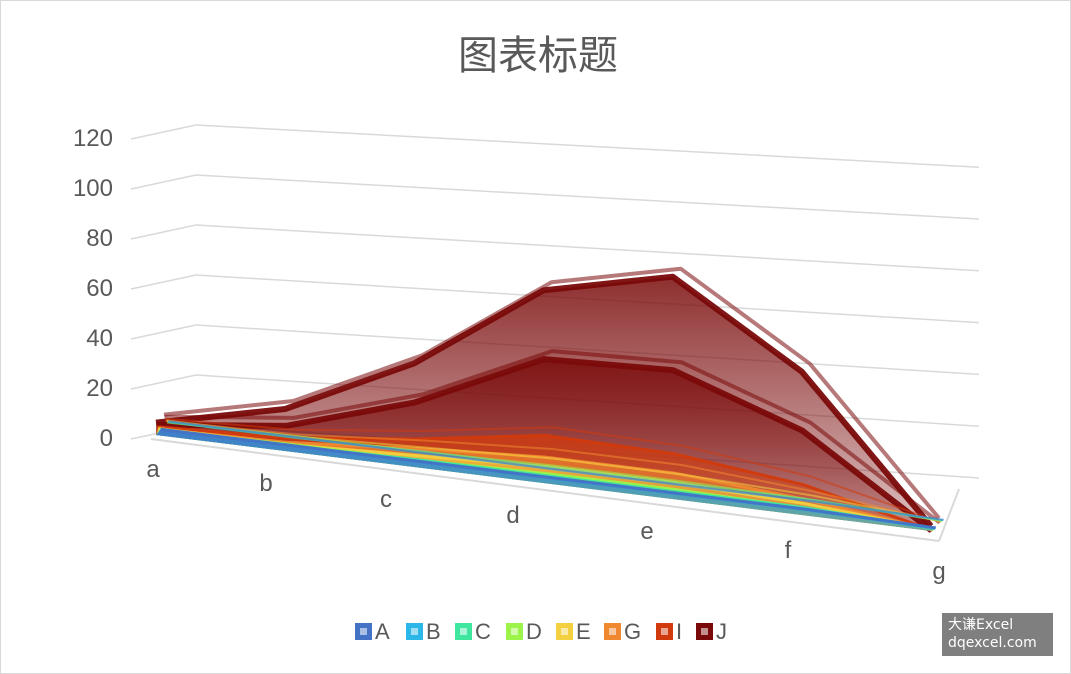 The width and height of the screenshot is (1071, 674). Describe the element at coordinates (483, 631) in the screenshot. I see `legend-label-C: C` at that location.